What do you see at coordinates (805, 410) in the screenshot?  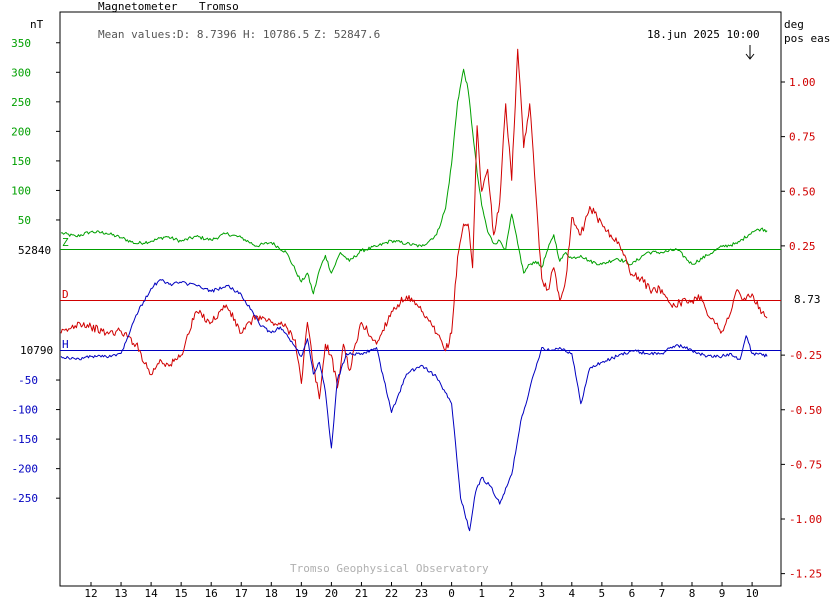 I see `right-tick-label: -0.50` at bounding box center [805, 410].